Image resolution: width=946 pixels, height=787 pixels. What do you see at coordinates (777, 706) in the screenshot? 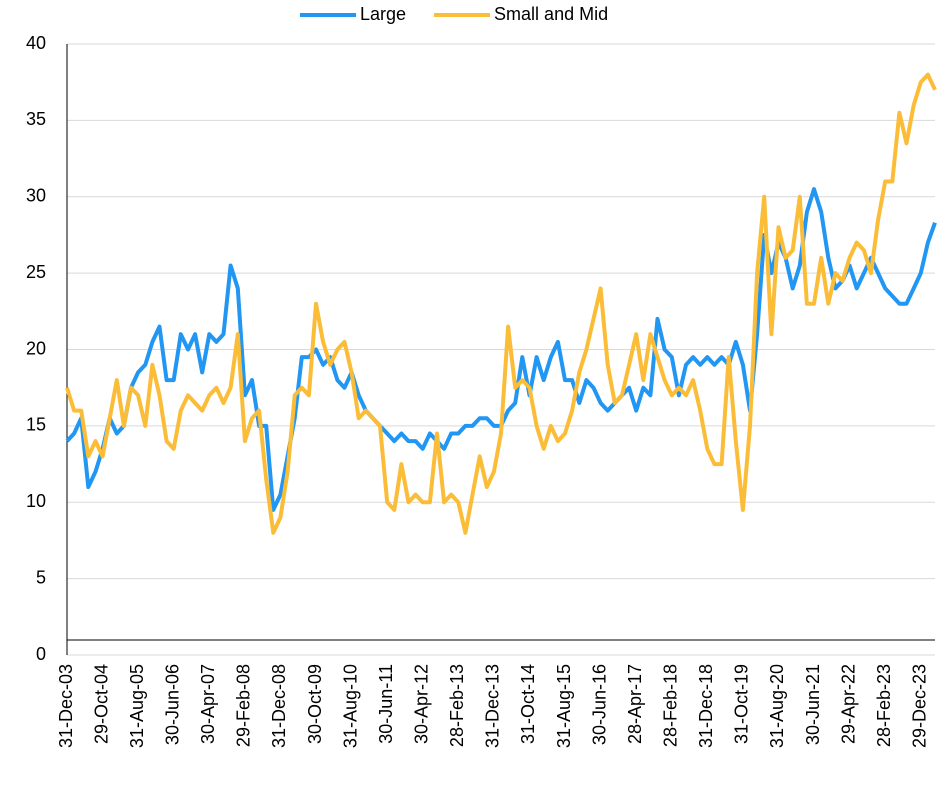
I see `x-tick-label: 31-Aug-20` at bounding box center [777, 706].